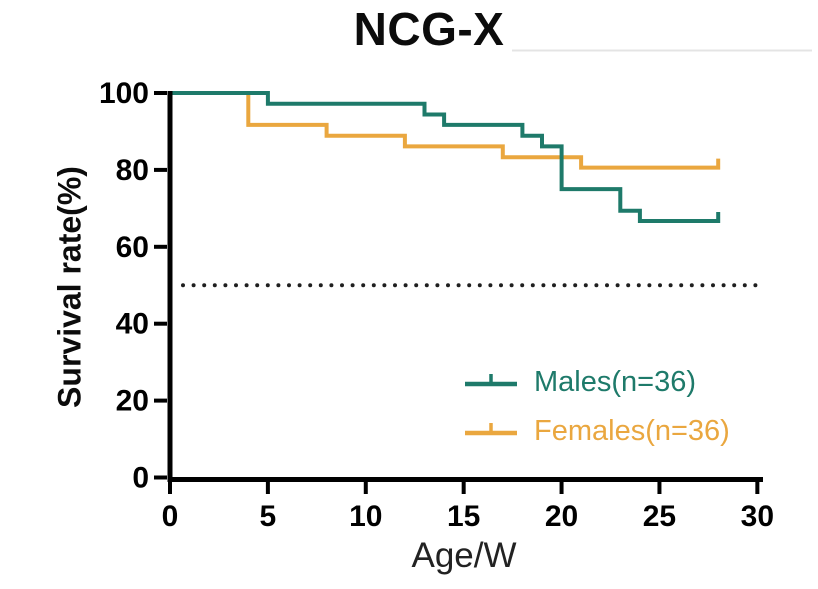 This screenshot has height=589, width=818. I want to click on chart-legend: Males(n=36) Females(n=36), so click(596, 413).